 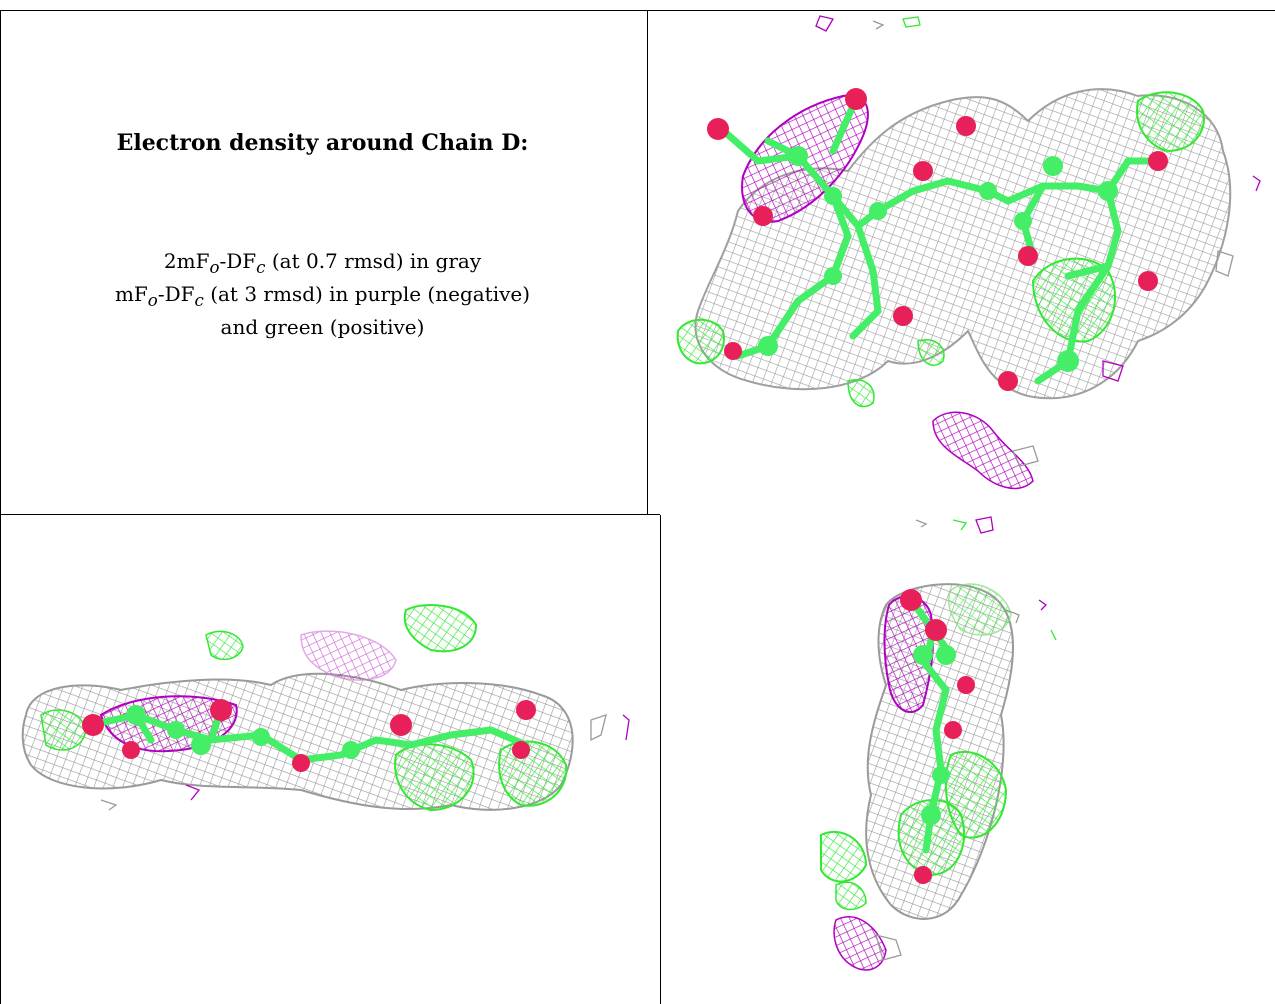 I want to click on green-density-fragment, so click(x=861, y=393).